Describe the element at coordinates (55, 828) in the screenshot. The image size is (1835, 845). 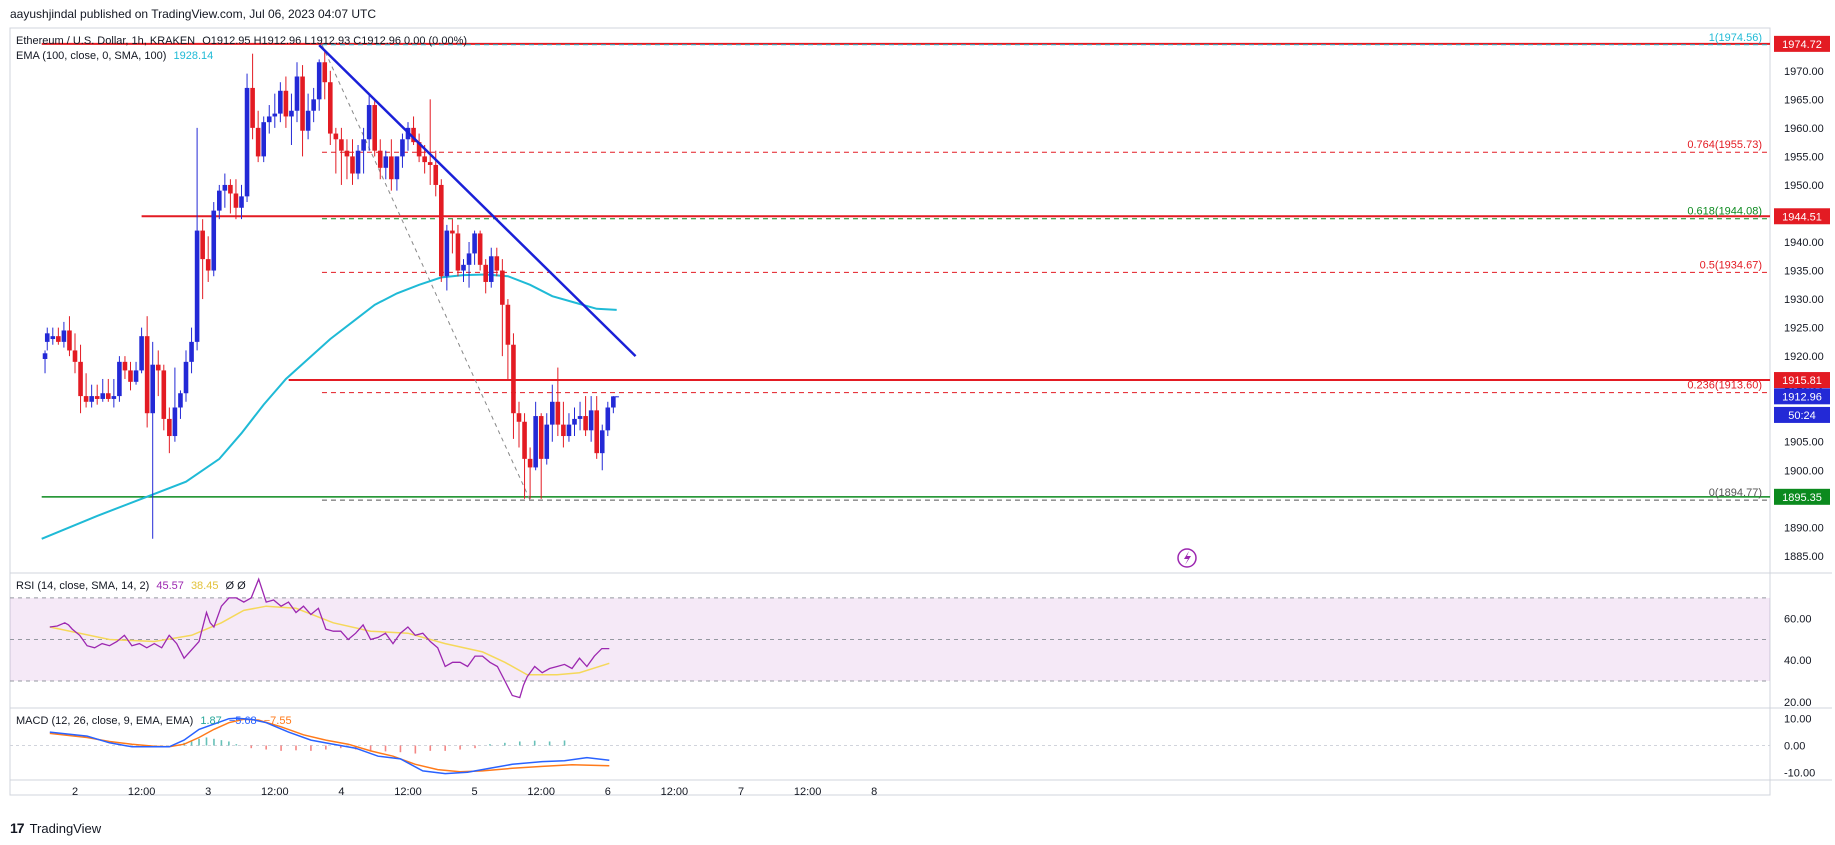
I see `tradingview-footer: 17 TradingView` at that location.